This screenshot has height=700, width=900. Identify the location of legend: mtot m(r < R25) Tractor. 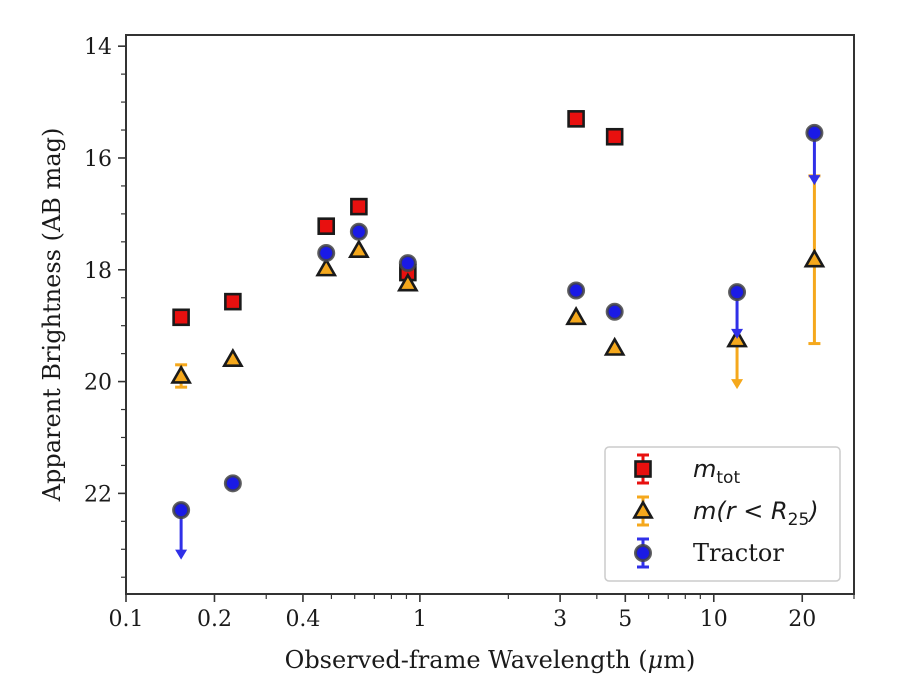
(722, 514).